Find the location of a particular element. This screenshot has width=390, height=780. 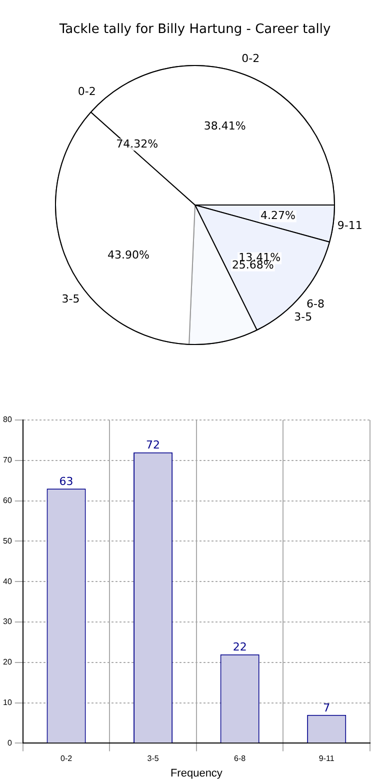

y-tick-label: 30 is located at coordinates (7, 621).